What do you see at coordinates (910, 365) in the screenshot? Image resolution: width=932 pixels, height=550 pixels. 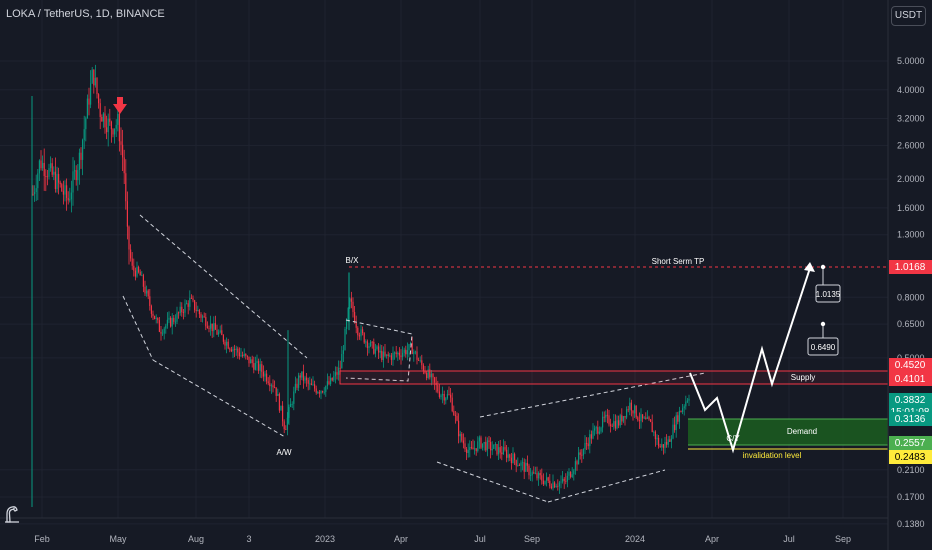 I see `price-label-value: 0.4520` at bounding box center [910, 365].